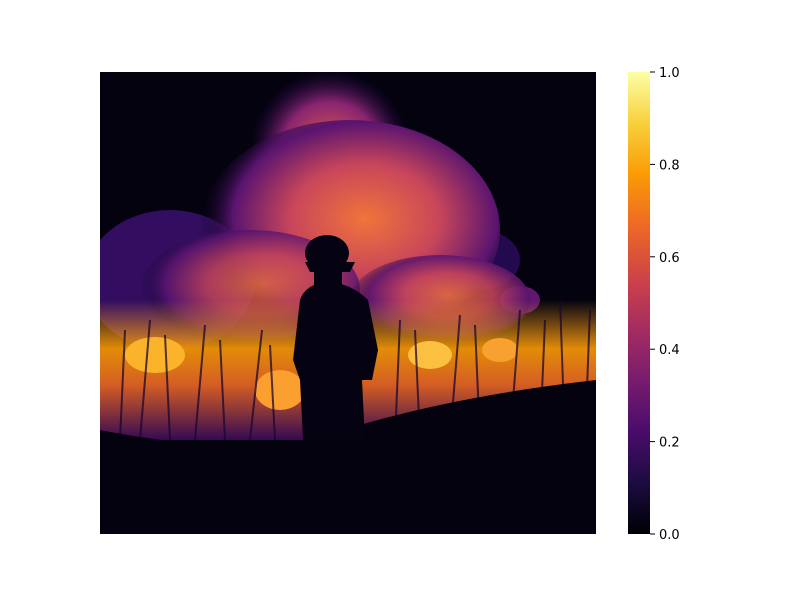 Image resolution: width=800 pixels, height=600 pixels. I want to click on colorbar-tick-label: 1.0, so click(669, 73).